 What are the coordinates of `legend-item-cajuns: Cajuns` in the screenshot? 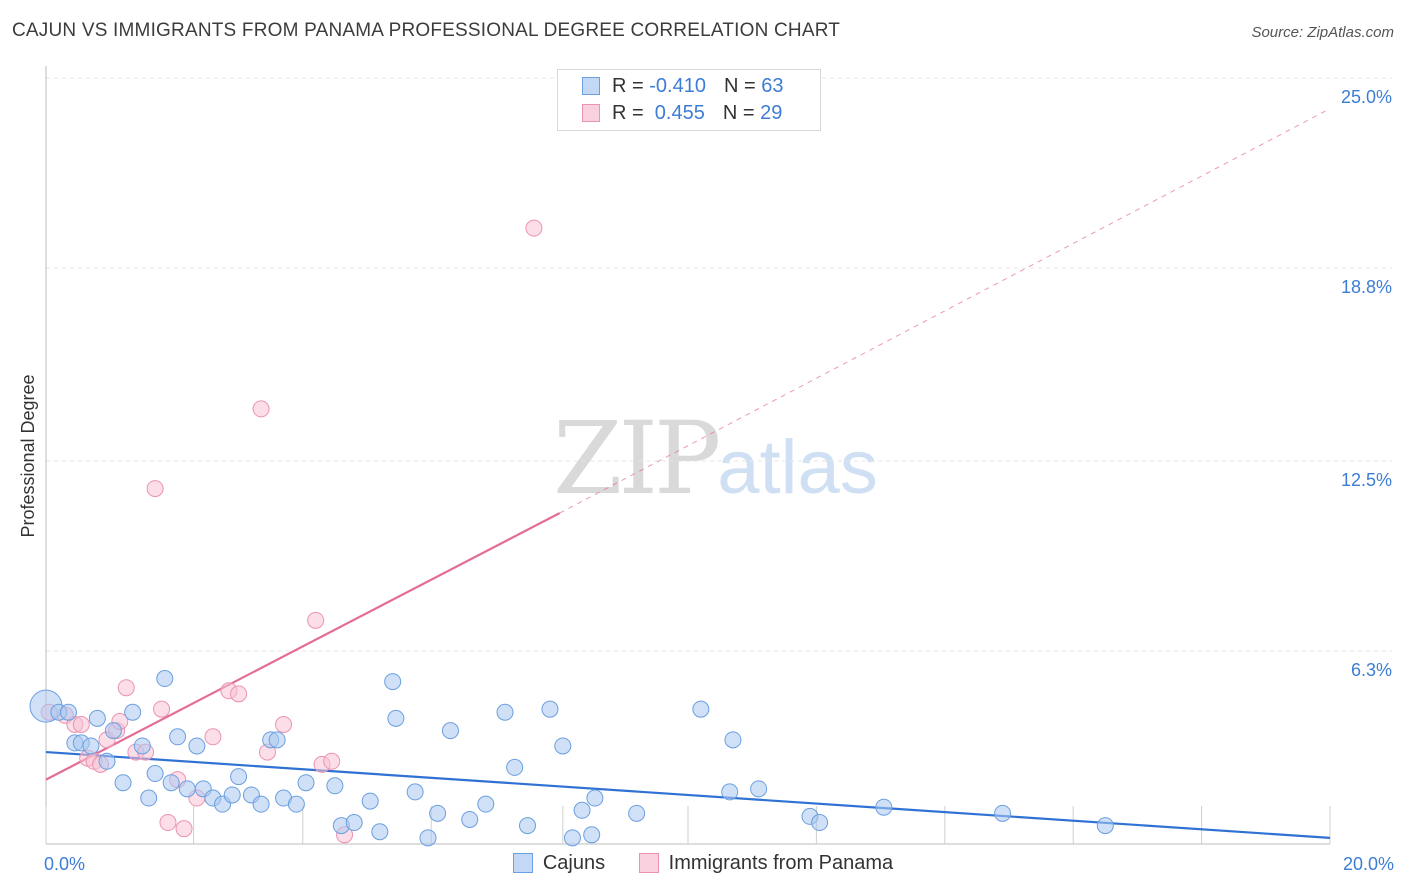 It's located at (559, 863).